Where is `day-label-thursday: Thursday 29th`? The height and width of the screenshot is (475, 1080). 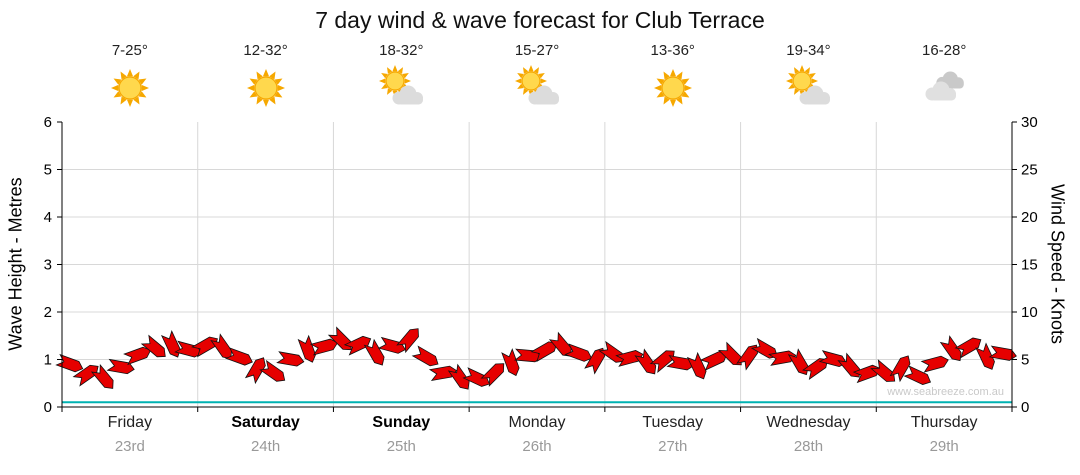
day-label-thursday: Thursday 29th is located at coordinates (944, 434).